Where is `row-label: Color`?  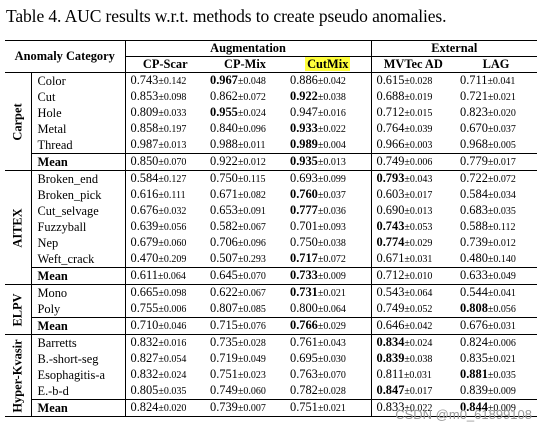
row-label: Color is located at coordinates (78, 80).